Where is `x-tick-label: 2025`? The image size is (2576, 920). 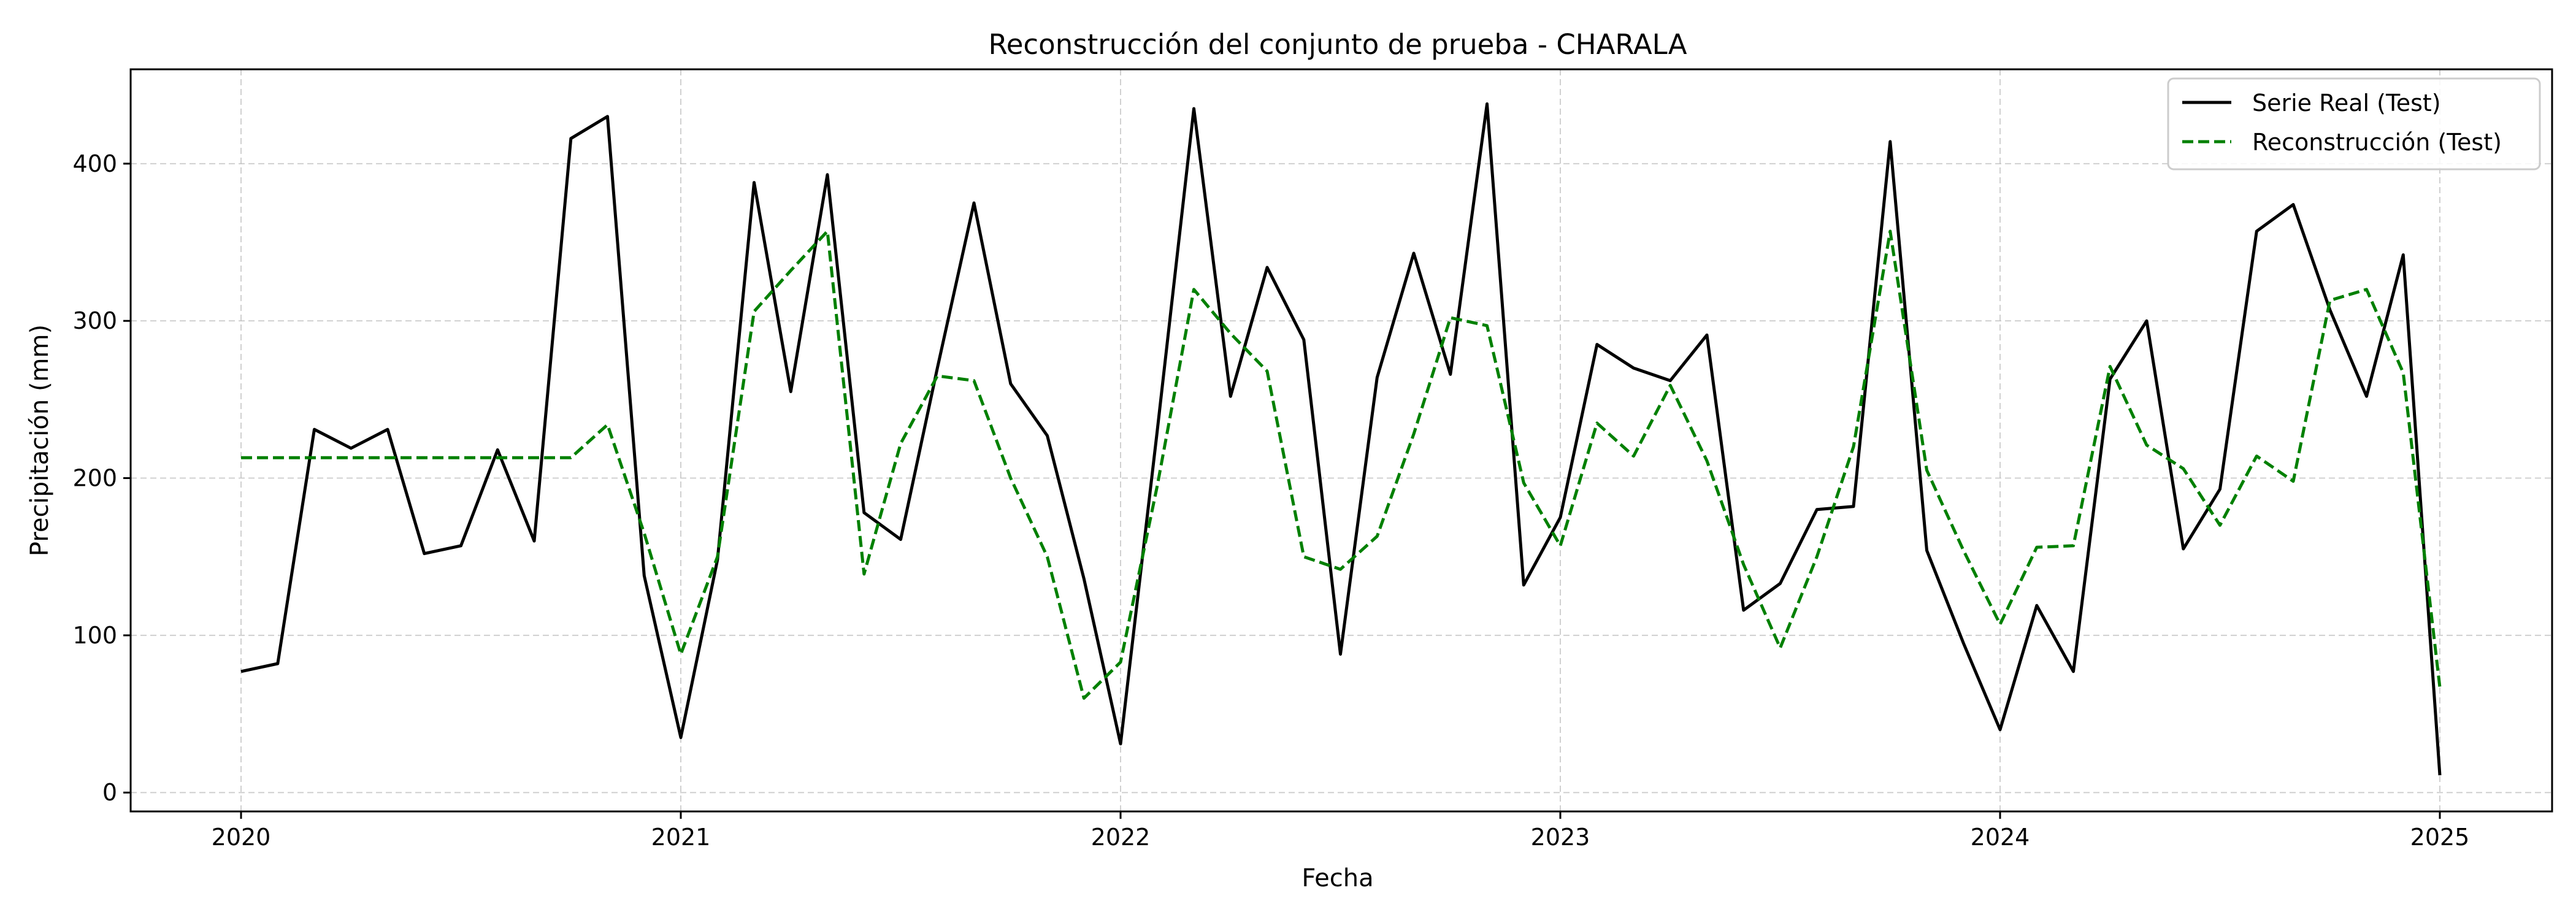
x-tick-label: 2025 is located at coordinates (2440, 837).